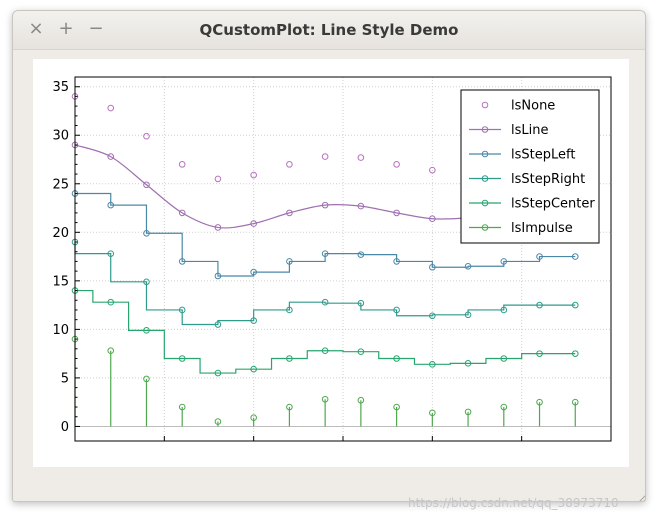  I want to click on y-tick-label: 25, so click(60, 184).